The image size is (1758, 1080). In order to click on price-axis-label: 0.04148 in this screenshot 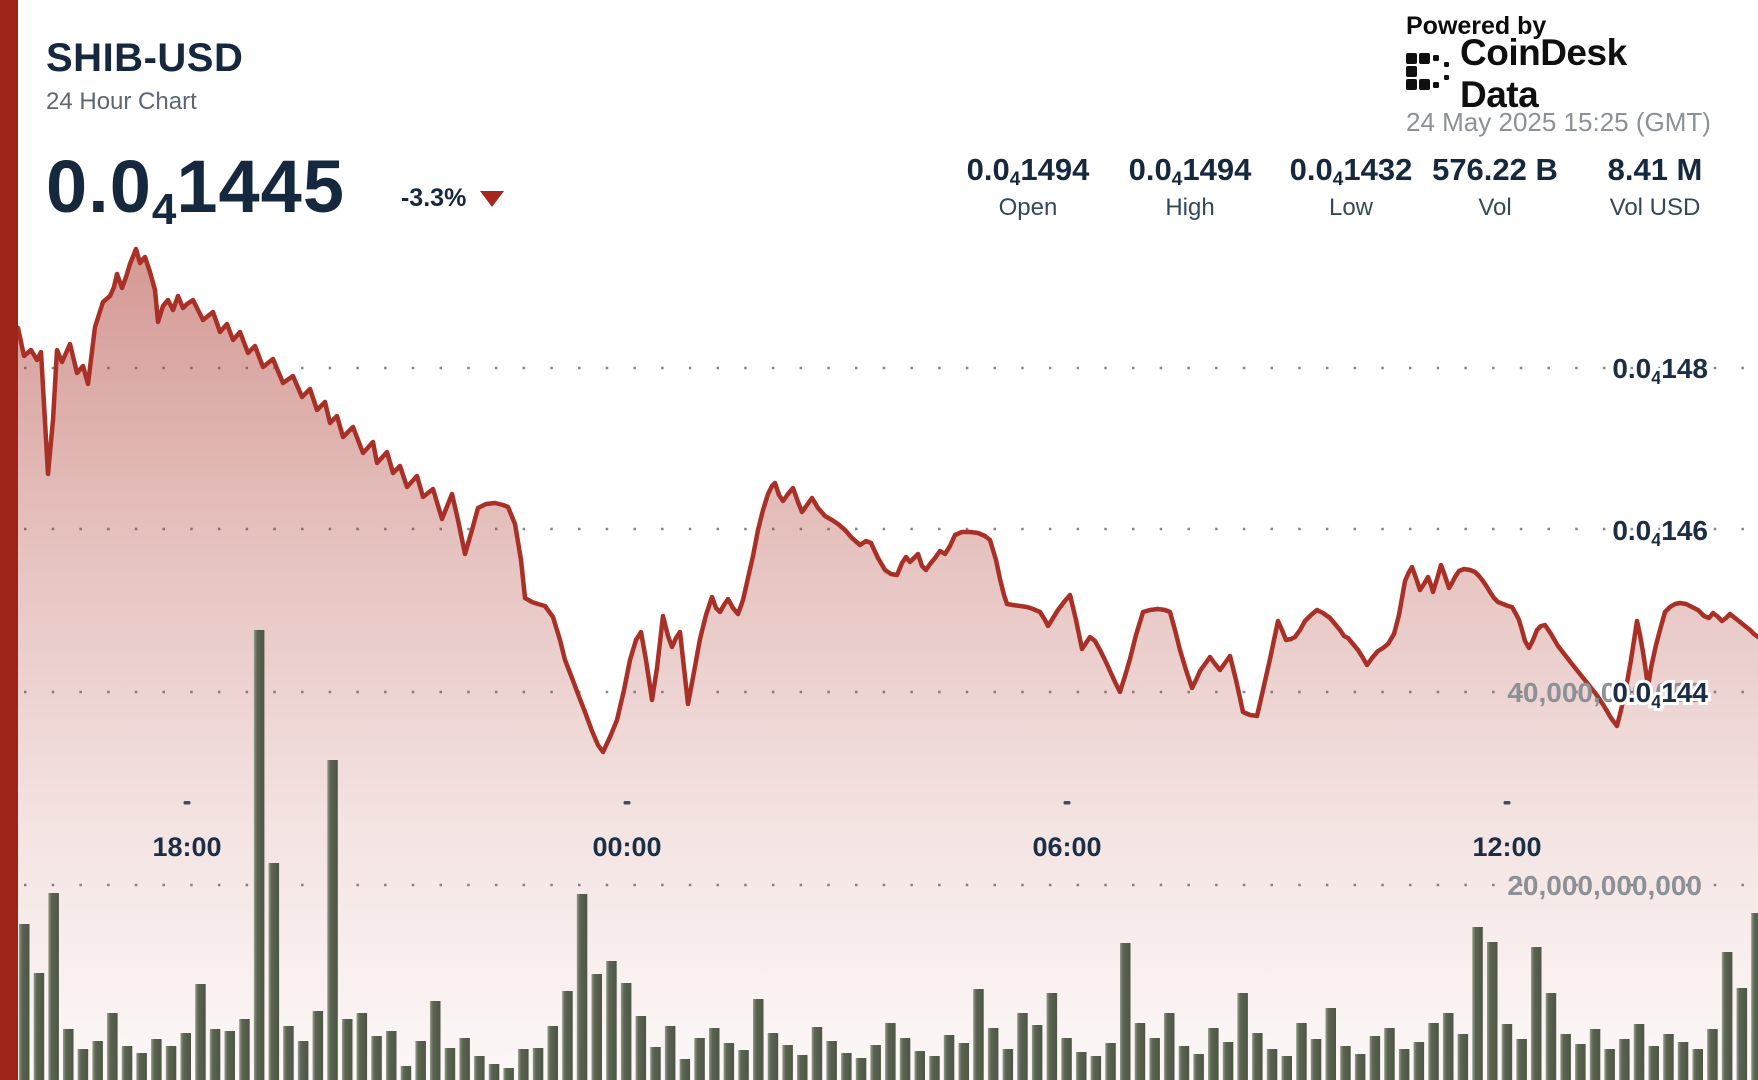, I will do `click(1660, 370)`.